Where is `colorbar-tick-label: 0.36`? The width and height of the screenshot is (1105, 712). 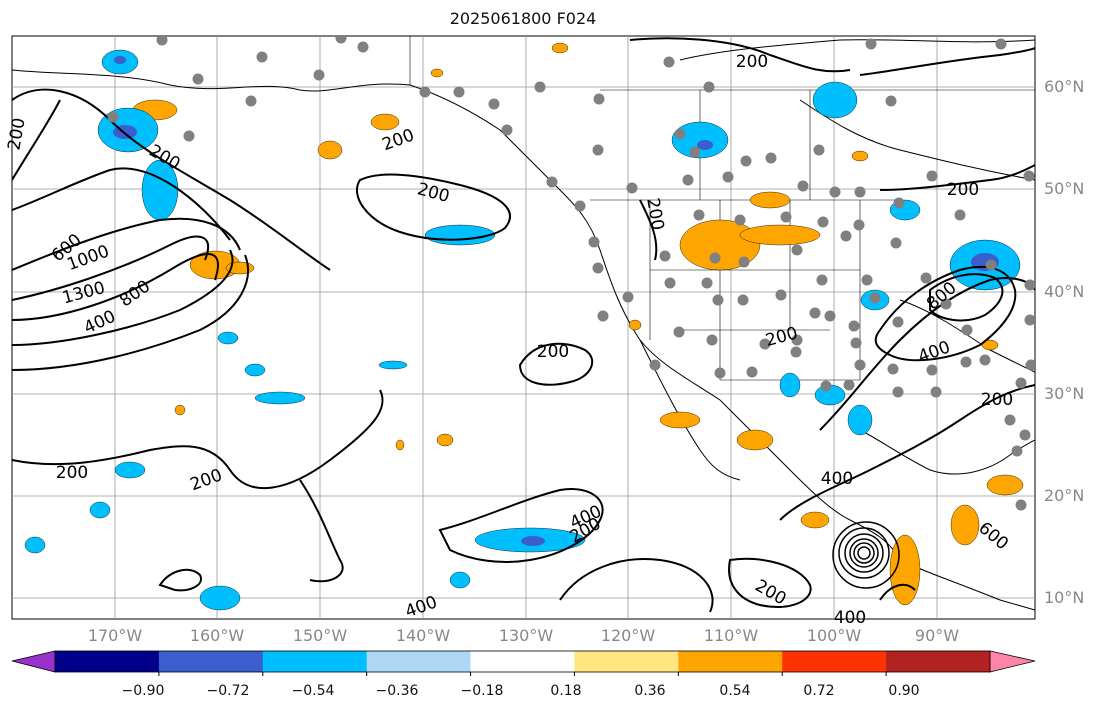
colorbar-tick-label: 0.36 is located at coordinates (650, 691).